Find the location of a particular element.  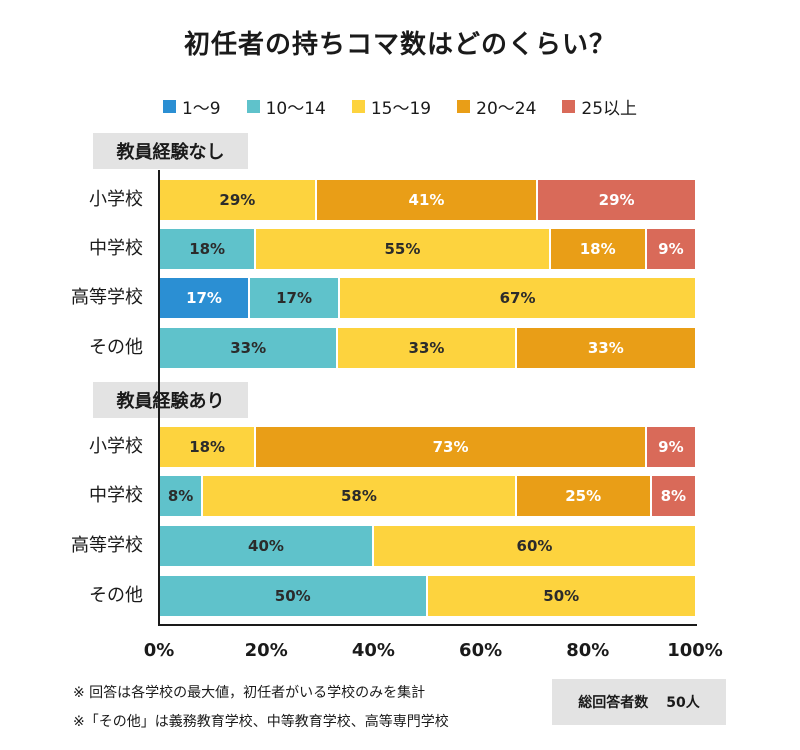

group-label: 教員経験なし is located at coordinates (170, 151).